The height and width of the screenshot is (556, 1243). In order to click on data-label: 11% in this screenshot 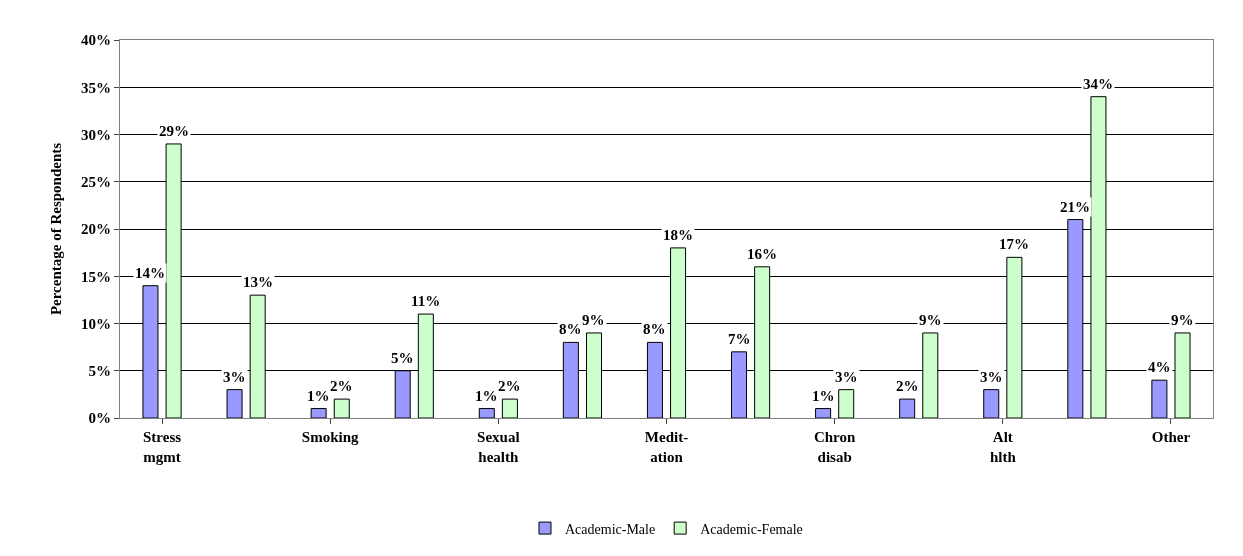, I will do `click(426, 301)`.